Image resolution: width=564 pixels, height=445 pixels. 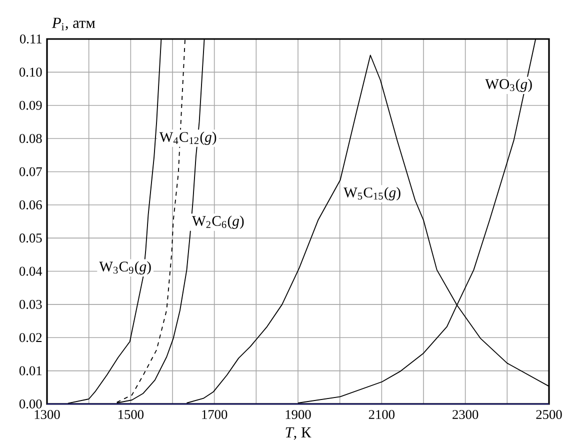 I want to click on y-tick-label: 0.11, so click(x=31, y=39).